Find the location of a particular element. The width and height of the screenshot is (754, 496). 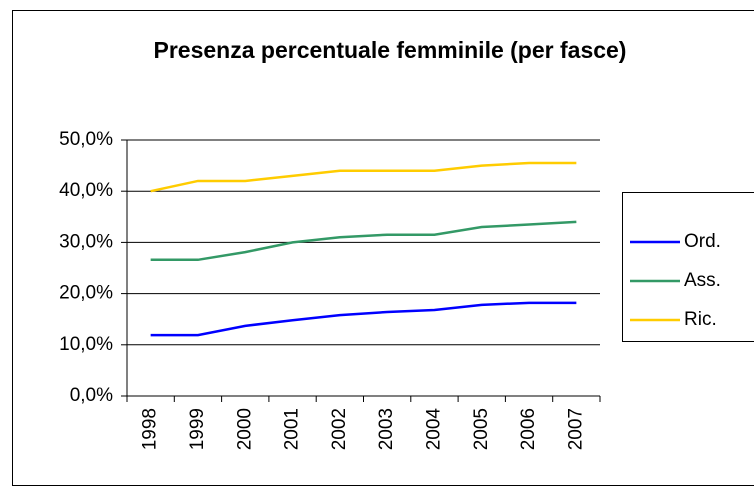

y-tick-label: 30,0% is located at coordinates (86, 241).